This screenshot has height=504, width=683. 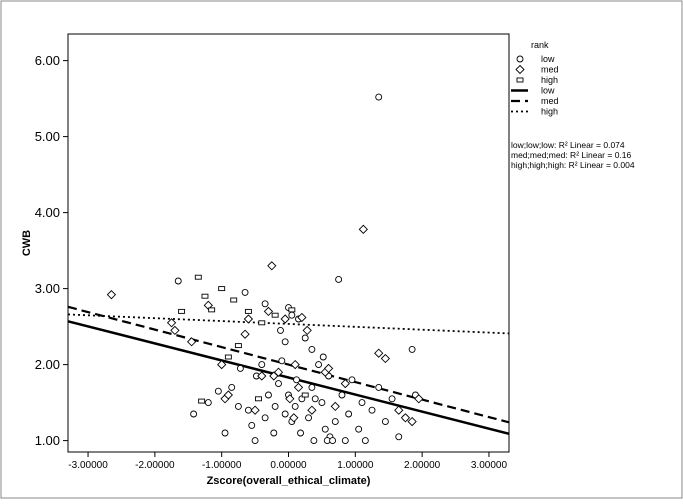 What do you see at coordinates (573, 165) in the screenshot?
I see `r2-note: high;high;high: R² Linear = 0.004` at bounding box center [573, 165].